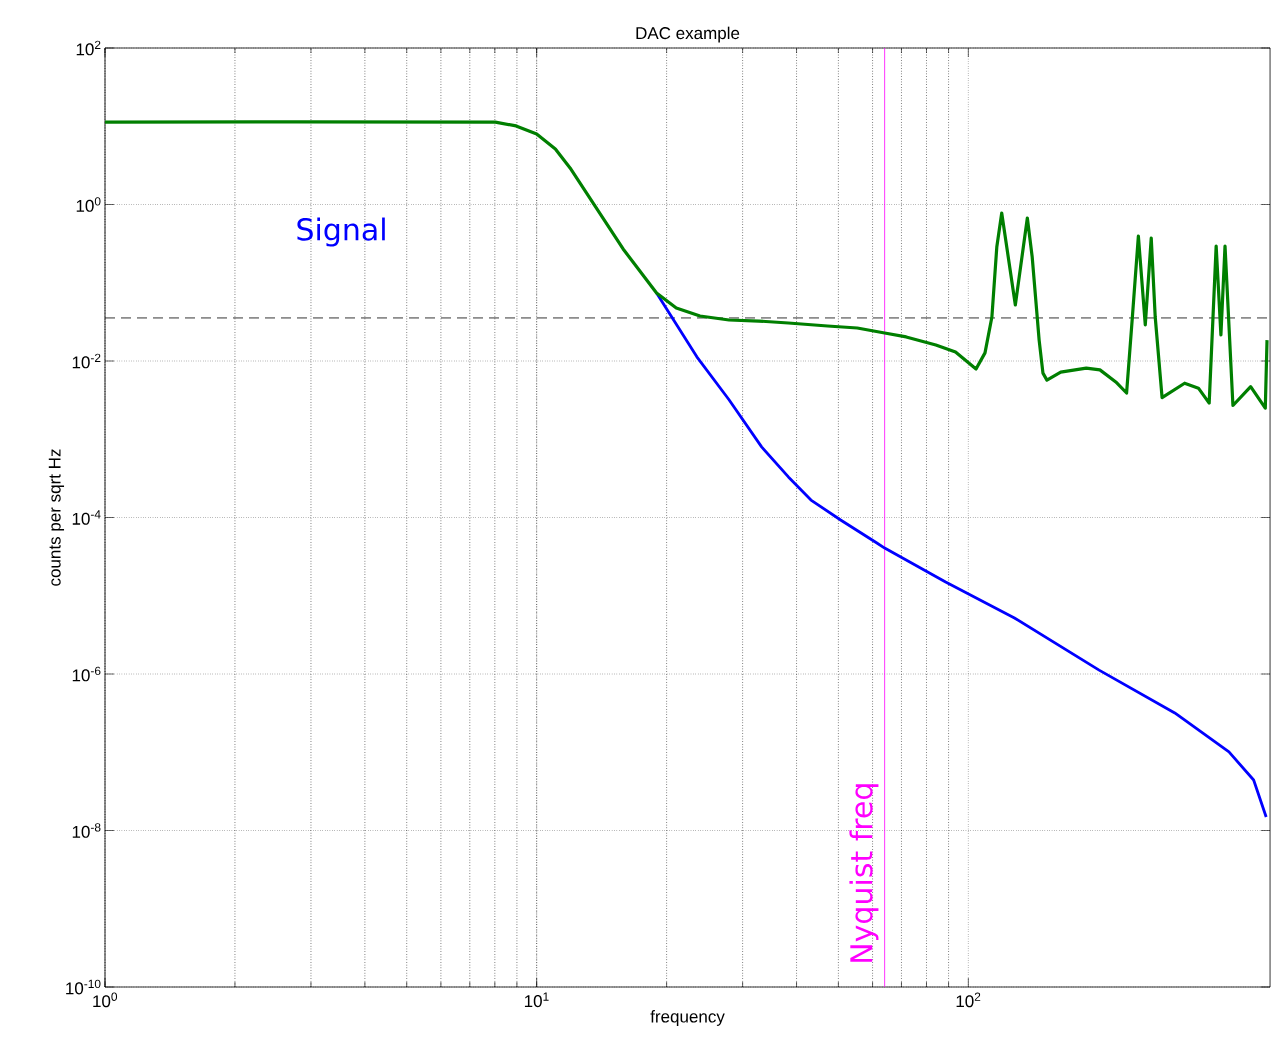  Describe the element at coordinates (687, 1018) in the screenshot. I see `x-axis-title: frequency` at that location.